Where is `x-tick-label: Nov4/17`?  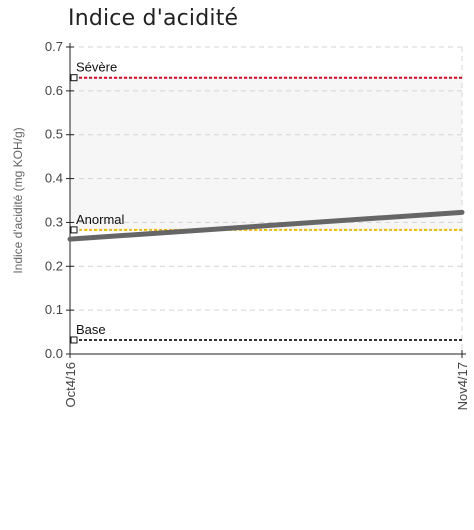
x-tick-label: Nov4/17 is located at coordinates (462, 386).